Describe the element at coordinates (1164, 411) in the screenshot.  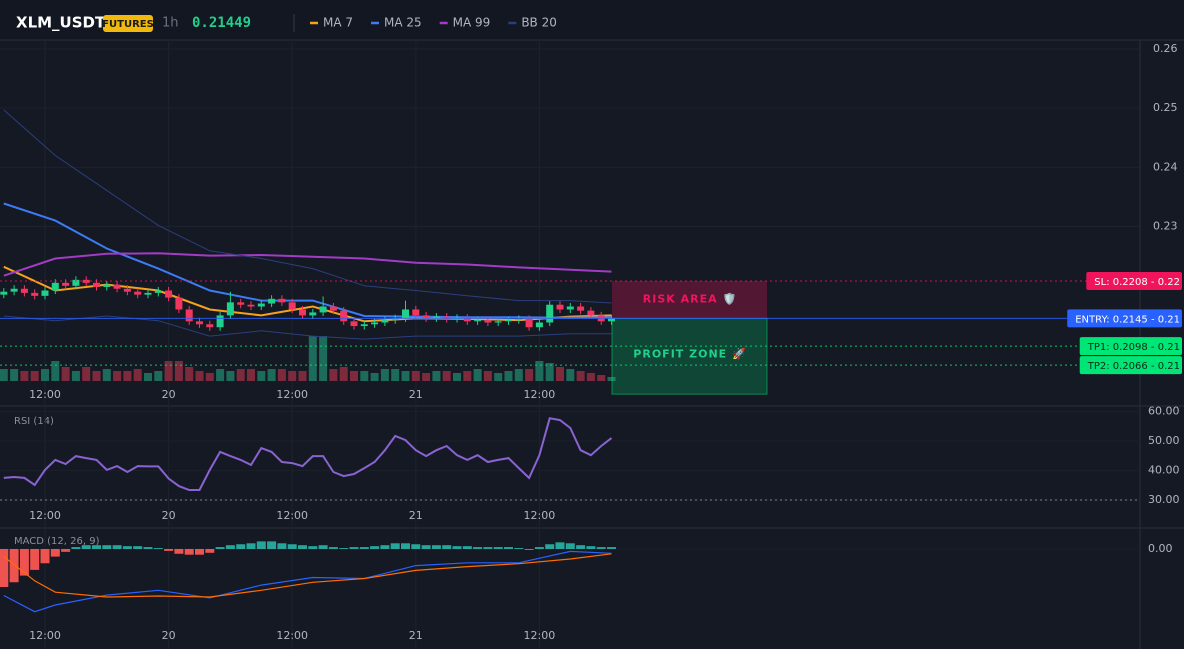
I see `y-tick-label: 60.00` at that location.